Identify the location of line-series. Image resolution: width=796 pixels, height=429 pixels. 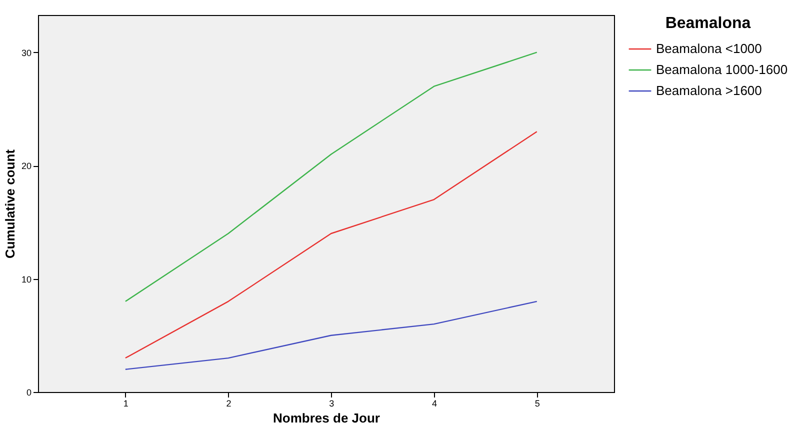
(331, 335).